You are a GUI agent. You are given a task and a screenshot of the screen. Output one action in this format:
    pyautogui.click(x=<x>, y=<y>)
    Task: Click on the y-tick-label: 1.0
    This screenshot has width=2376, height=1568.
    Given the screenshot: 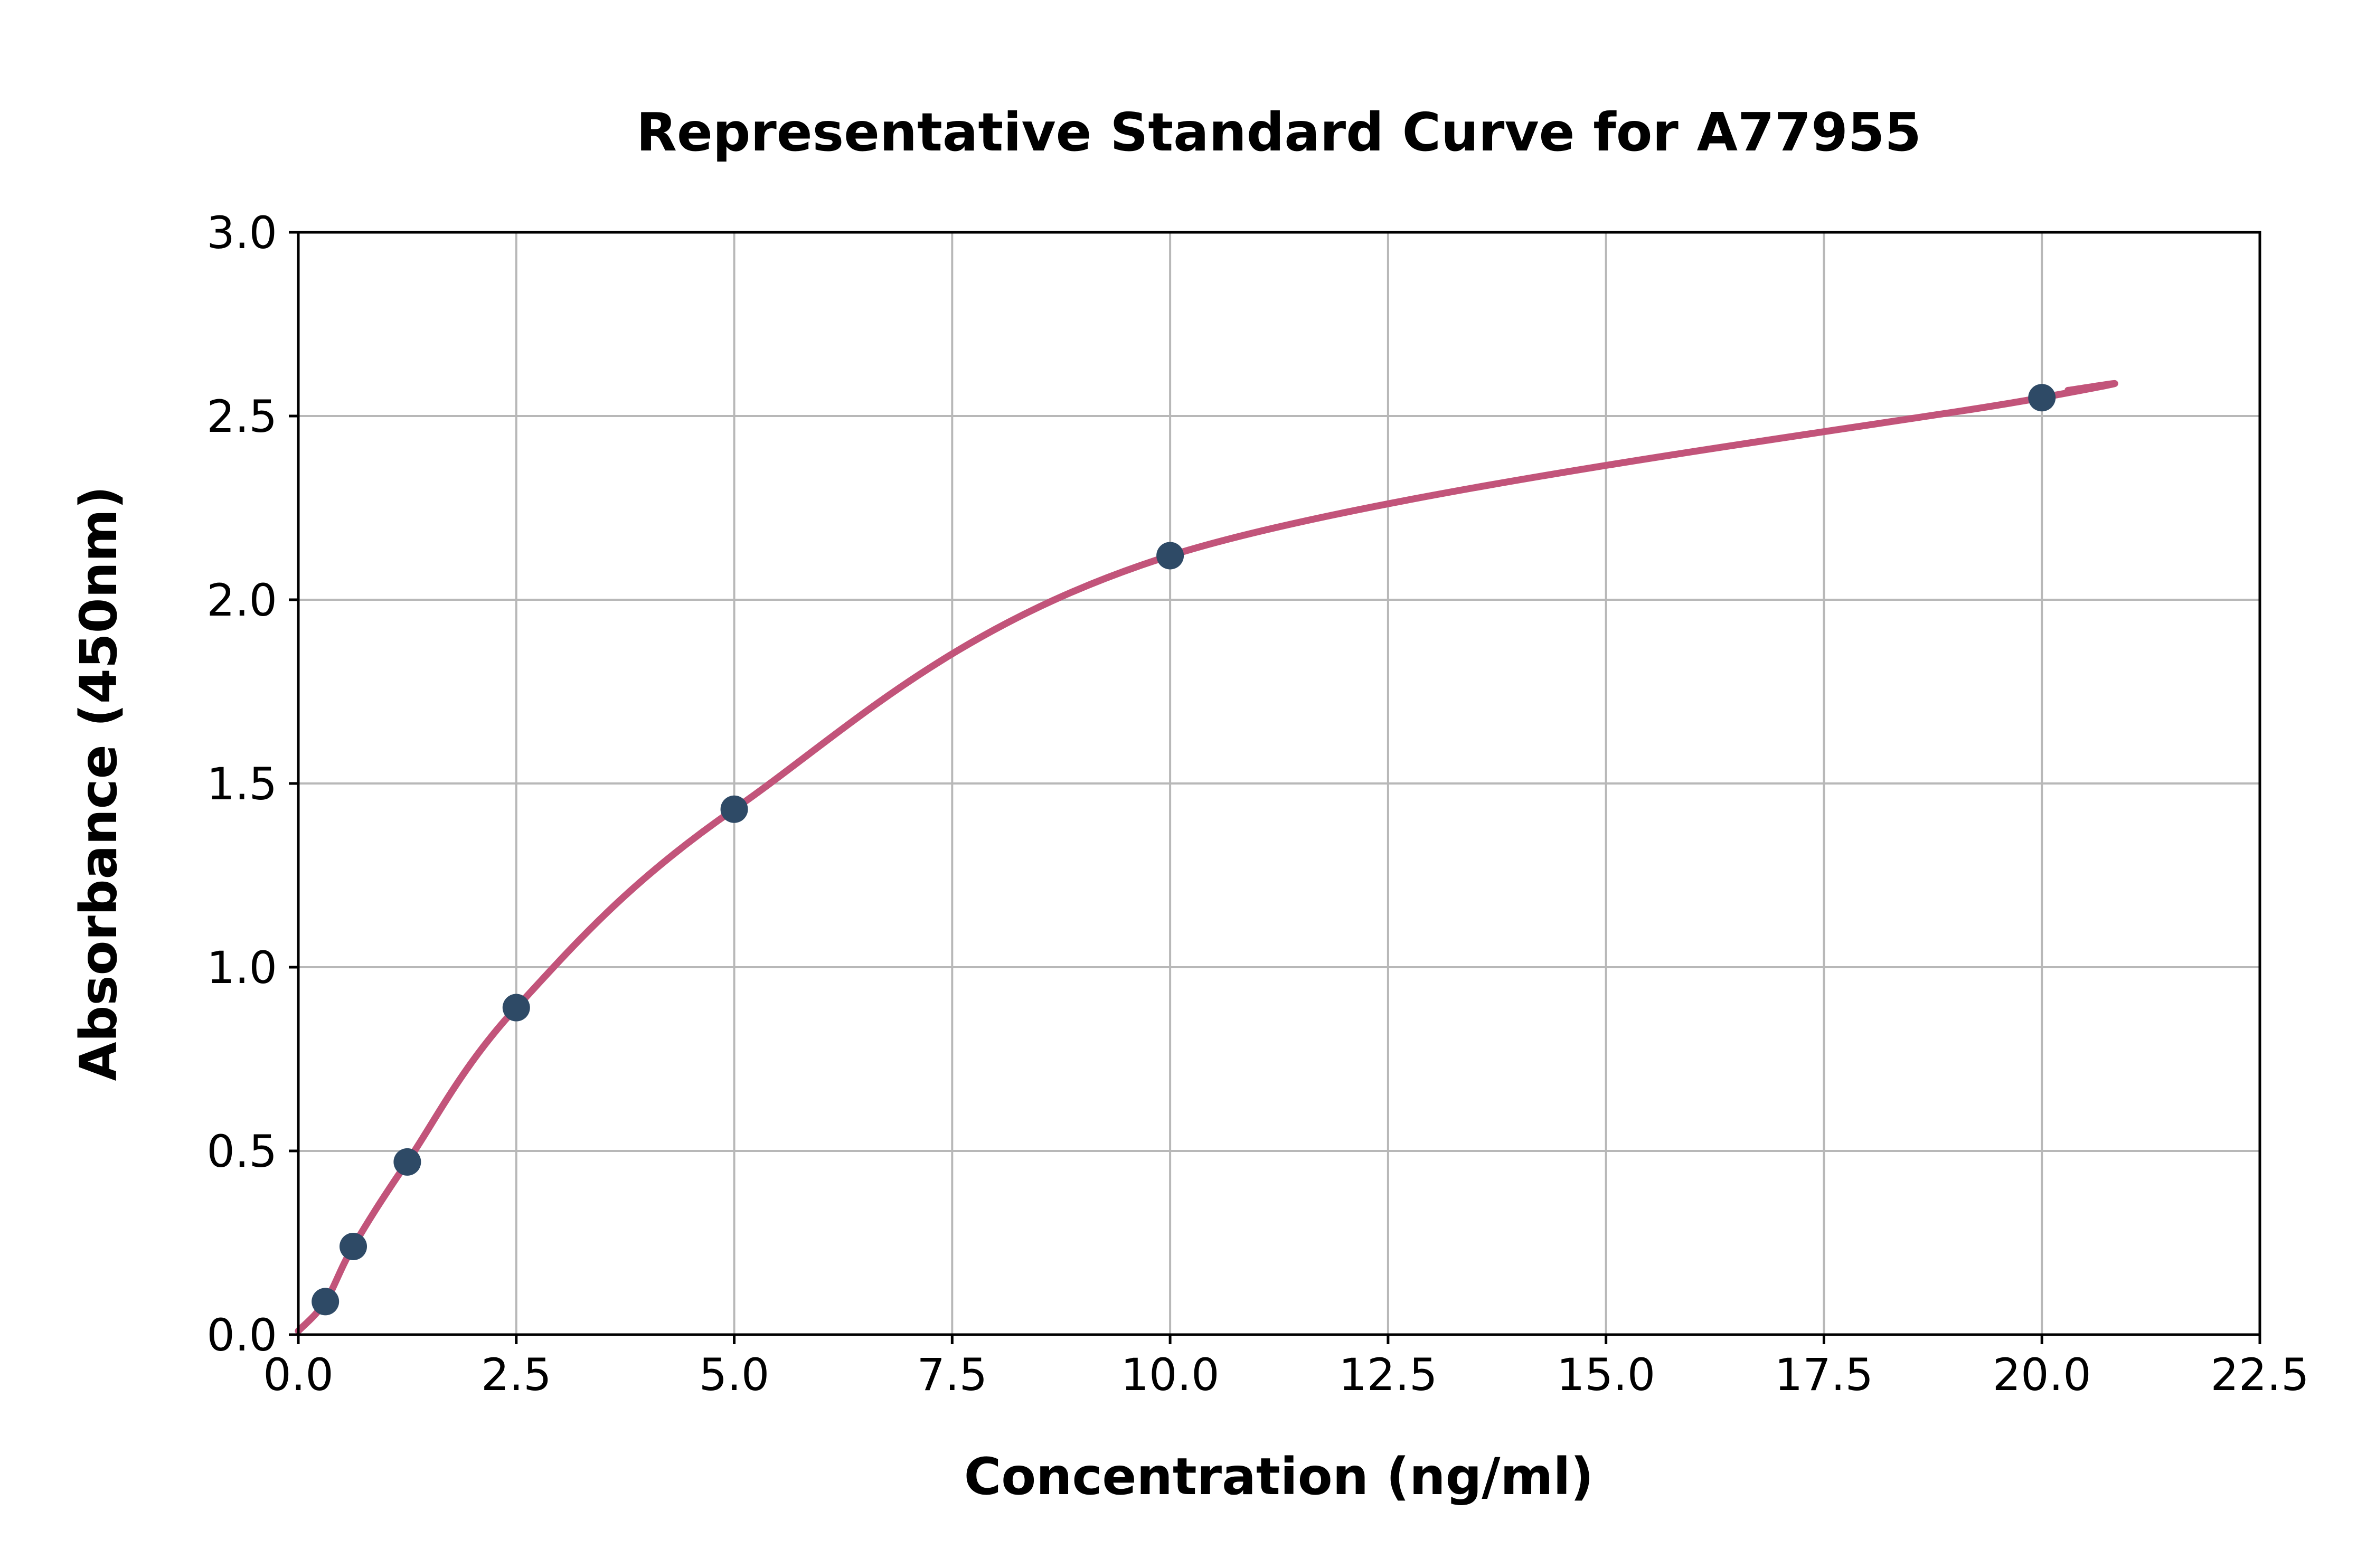 What is the action you would take?
    pyautogui.click(x=242, y=968)
    